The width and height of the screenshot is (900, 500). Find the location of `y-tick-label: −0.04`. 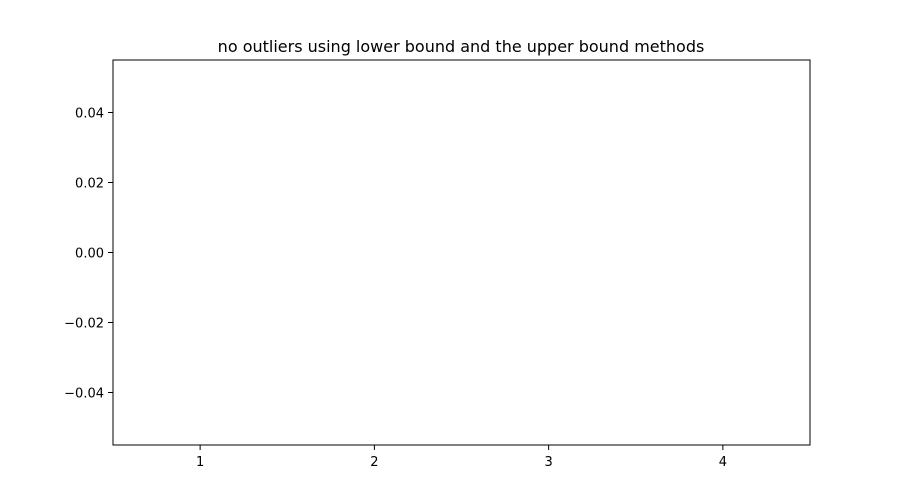

y-tick-label: −0.04 is located at coordinates (84, 394).